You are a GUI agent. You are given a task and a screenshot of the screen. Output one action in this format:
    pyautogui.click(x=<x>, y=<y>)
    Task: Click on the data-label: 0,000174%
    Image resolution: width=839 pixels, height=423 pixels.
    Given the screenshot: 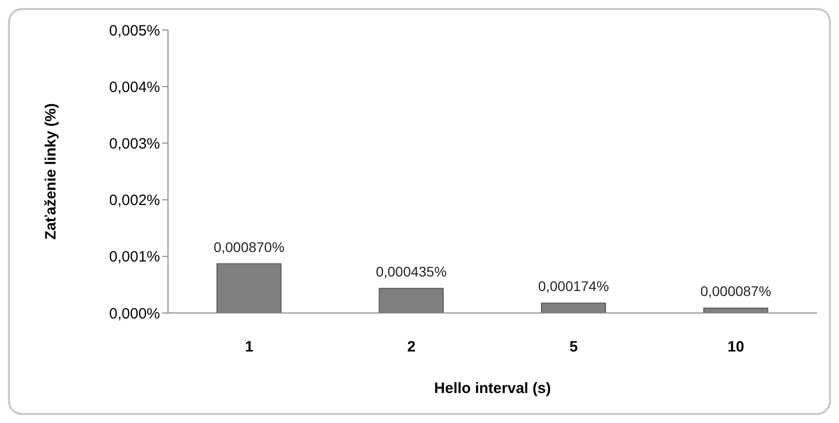 What is the action you would take?
    pyautogui.click(x=573, y=286)
    